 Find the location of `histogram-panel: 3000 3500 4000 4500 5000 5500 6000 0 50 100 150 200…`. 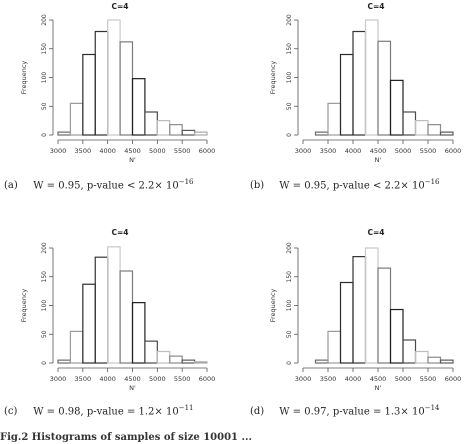

histogram-panel: 3000 3500 4000 4500 5000 5500 6000 0 50 100 150 200… is located at coordinates (365, 83).